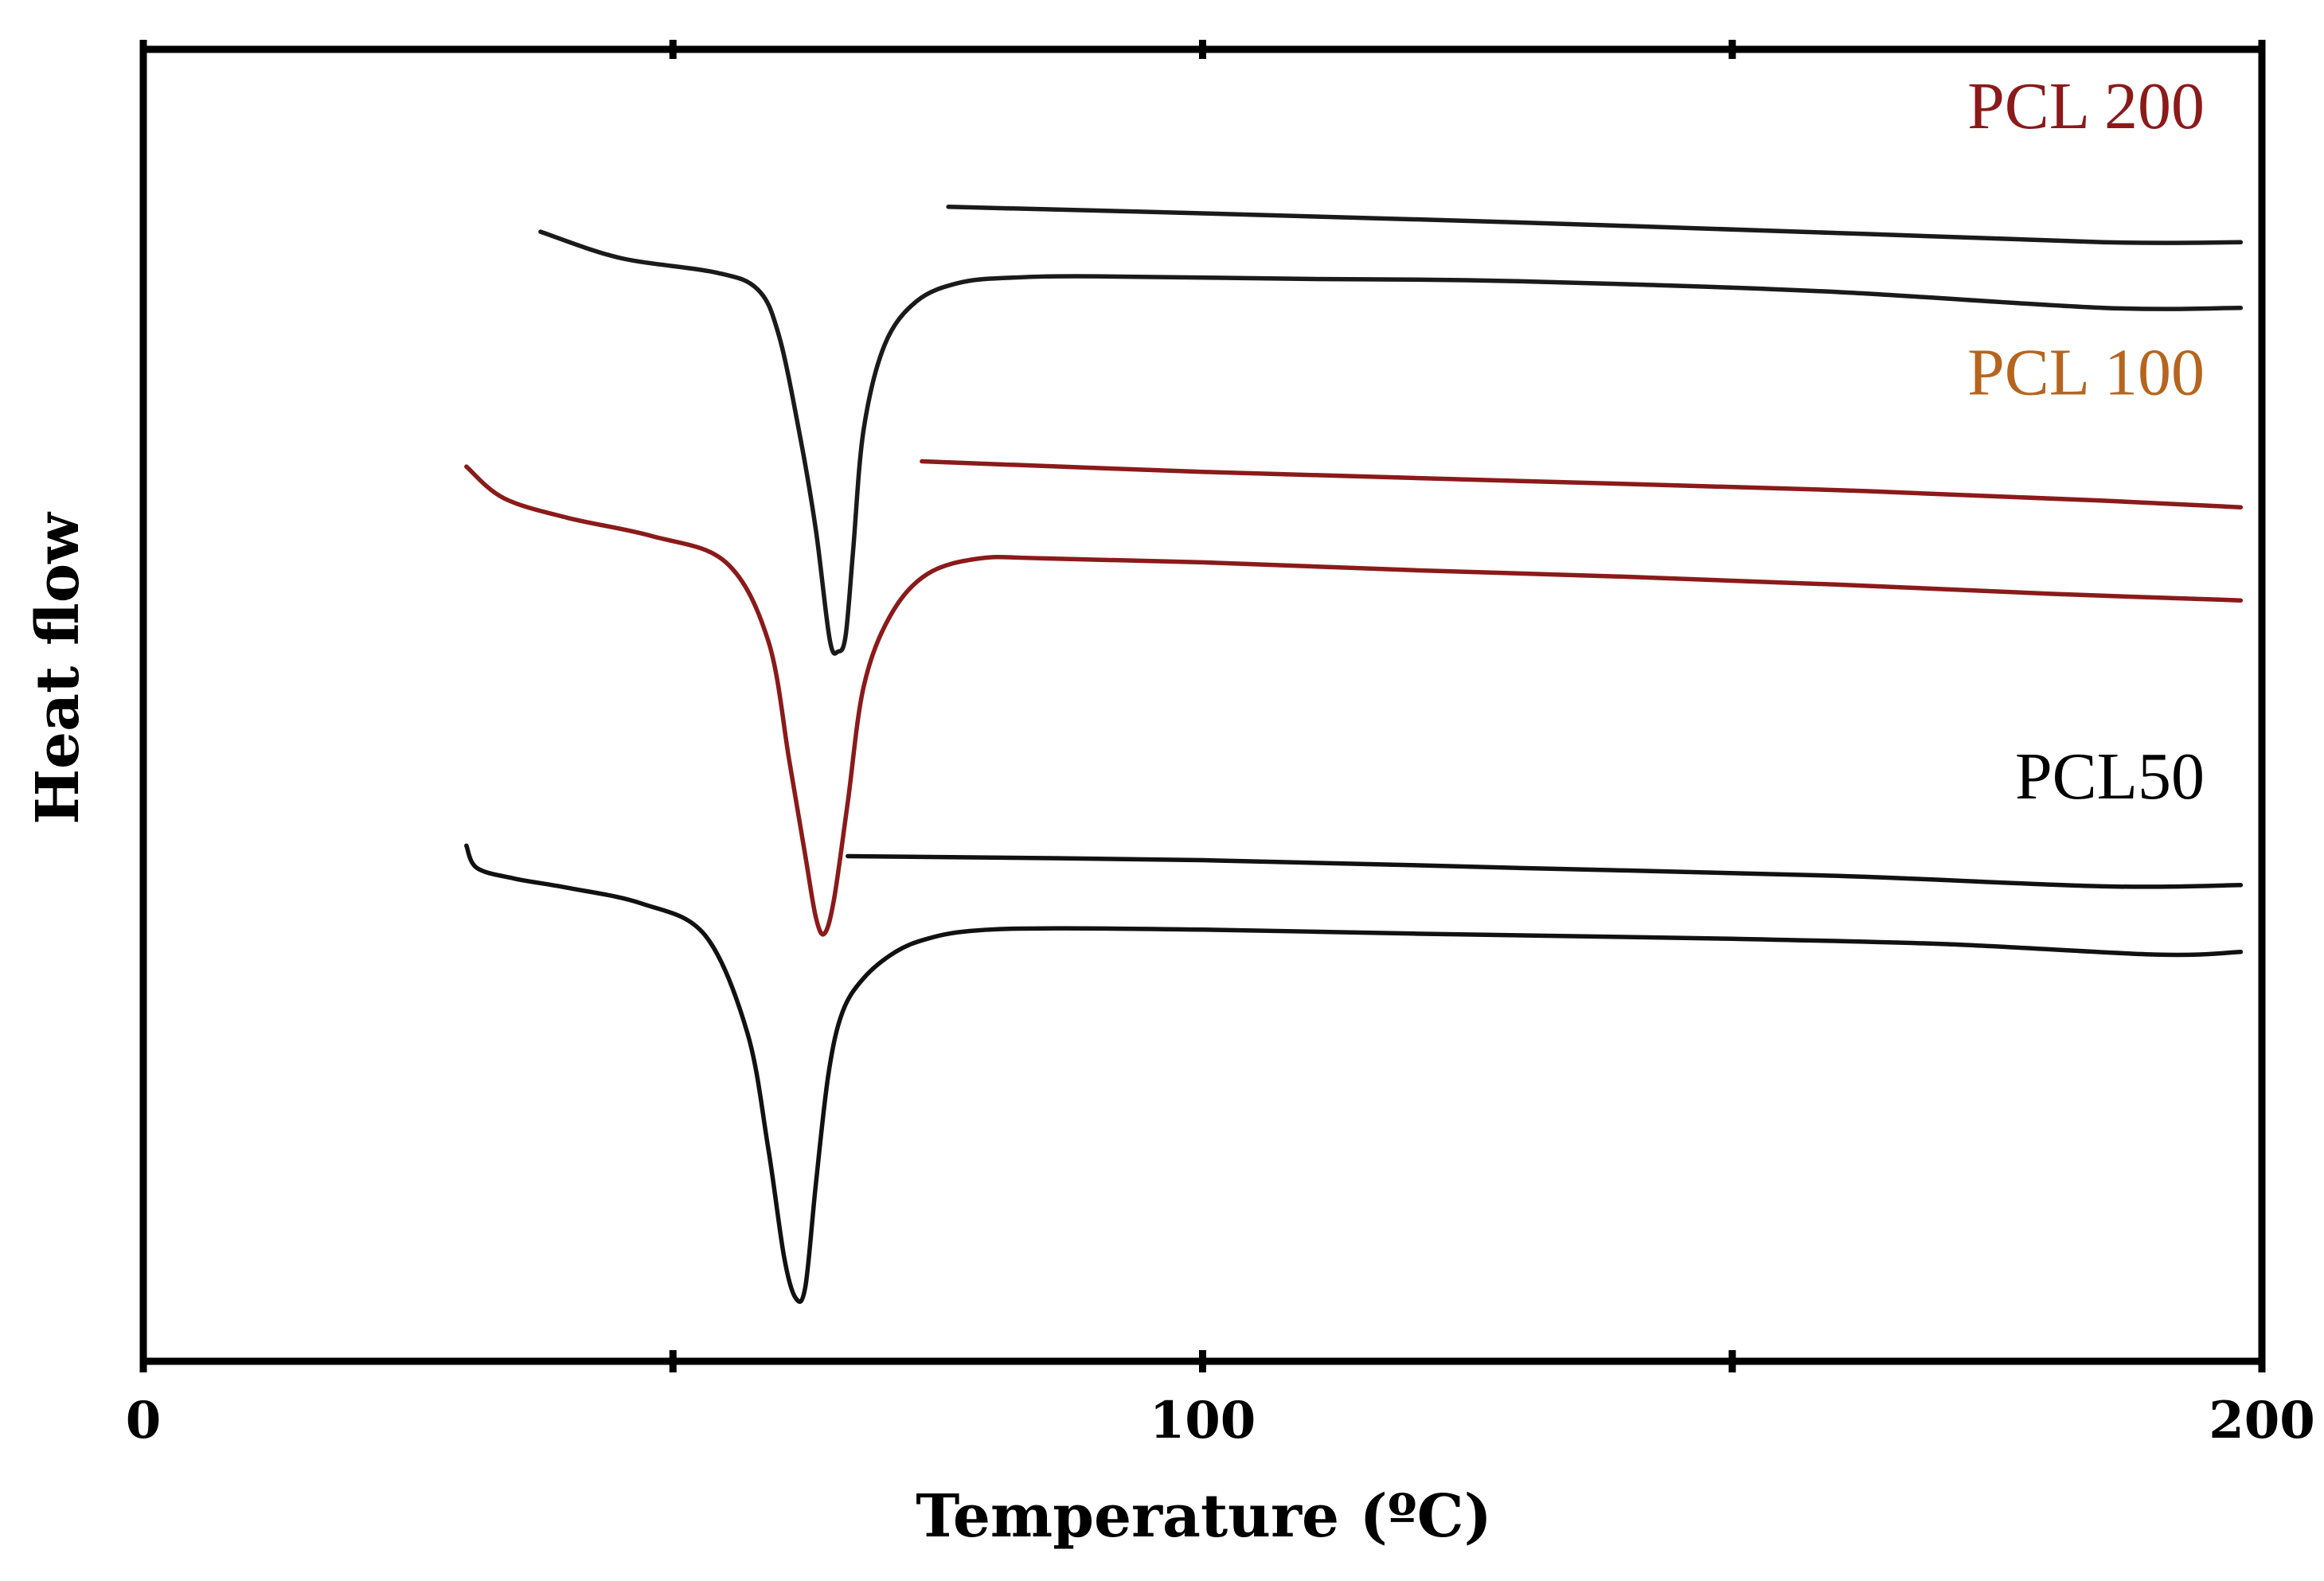  I want to click on x-axis-title: Temperature (ºC), so click(1203, 1516).